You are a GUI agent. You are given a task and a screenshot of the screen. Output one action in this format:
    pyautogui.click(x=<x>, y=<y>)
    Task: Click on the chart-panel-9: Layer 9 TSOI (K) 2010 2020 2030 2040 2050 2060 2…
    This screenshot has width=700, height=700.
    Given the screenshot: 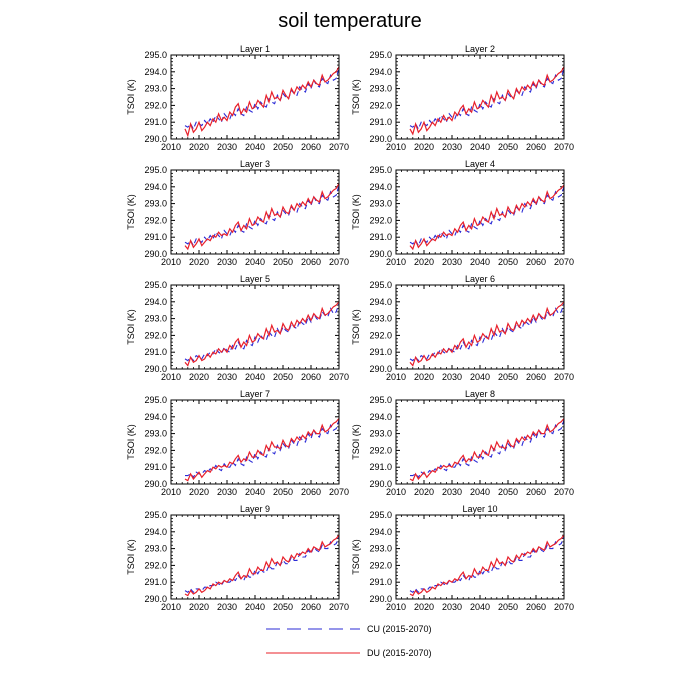 What is the action you would take?
    pyautogui.click(x=237, y=558)
    